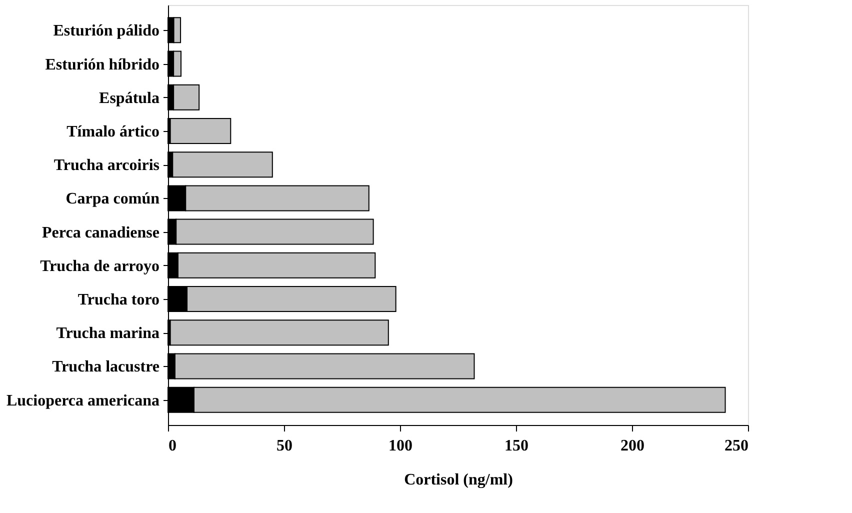 Image resolution: width=852 pixels, height=513 pixels. Describe the element at coordinates (632, 446) in the screenshot. I see `x-tick-label: 200` at that location.